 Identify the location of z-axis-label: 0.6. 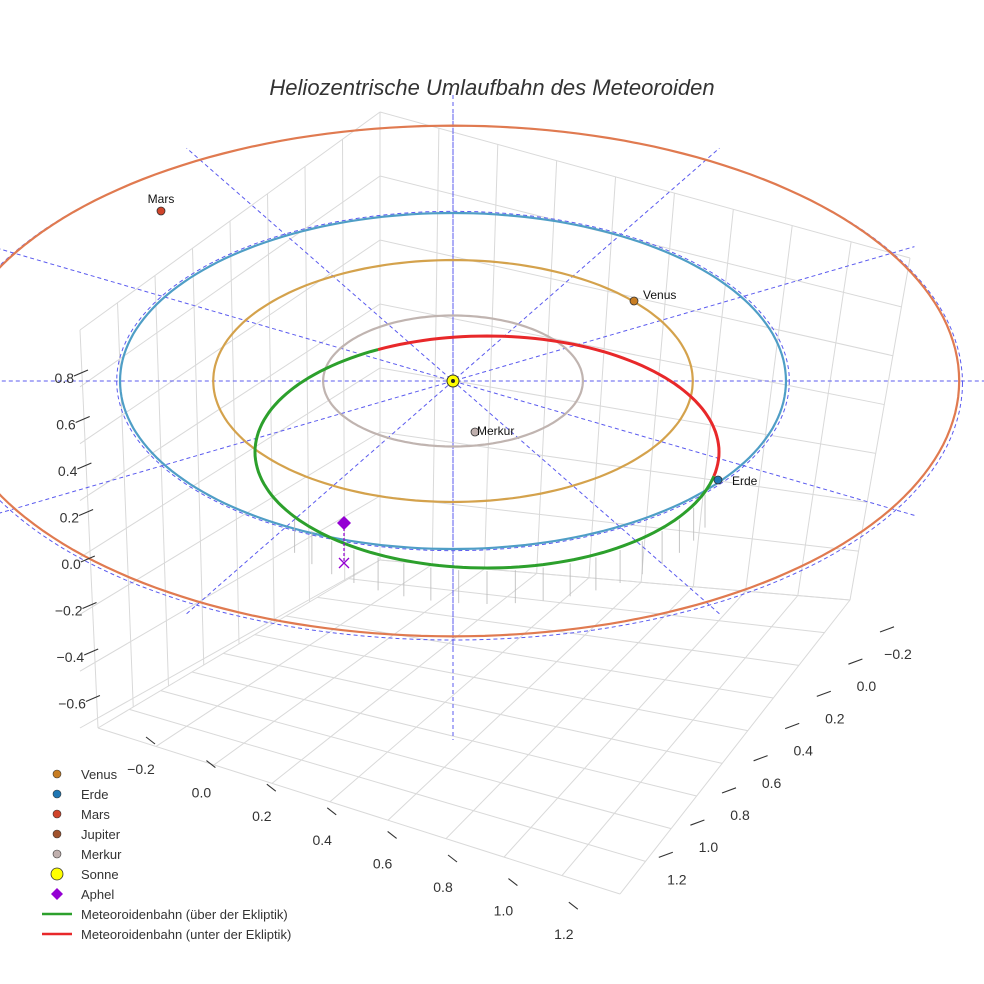
(66, 425).